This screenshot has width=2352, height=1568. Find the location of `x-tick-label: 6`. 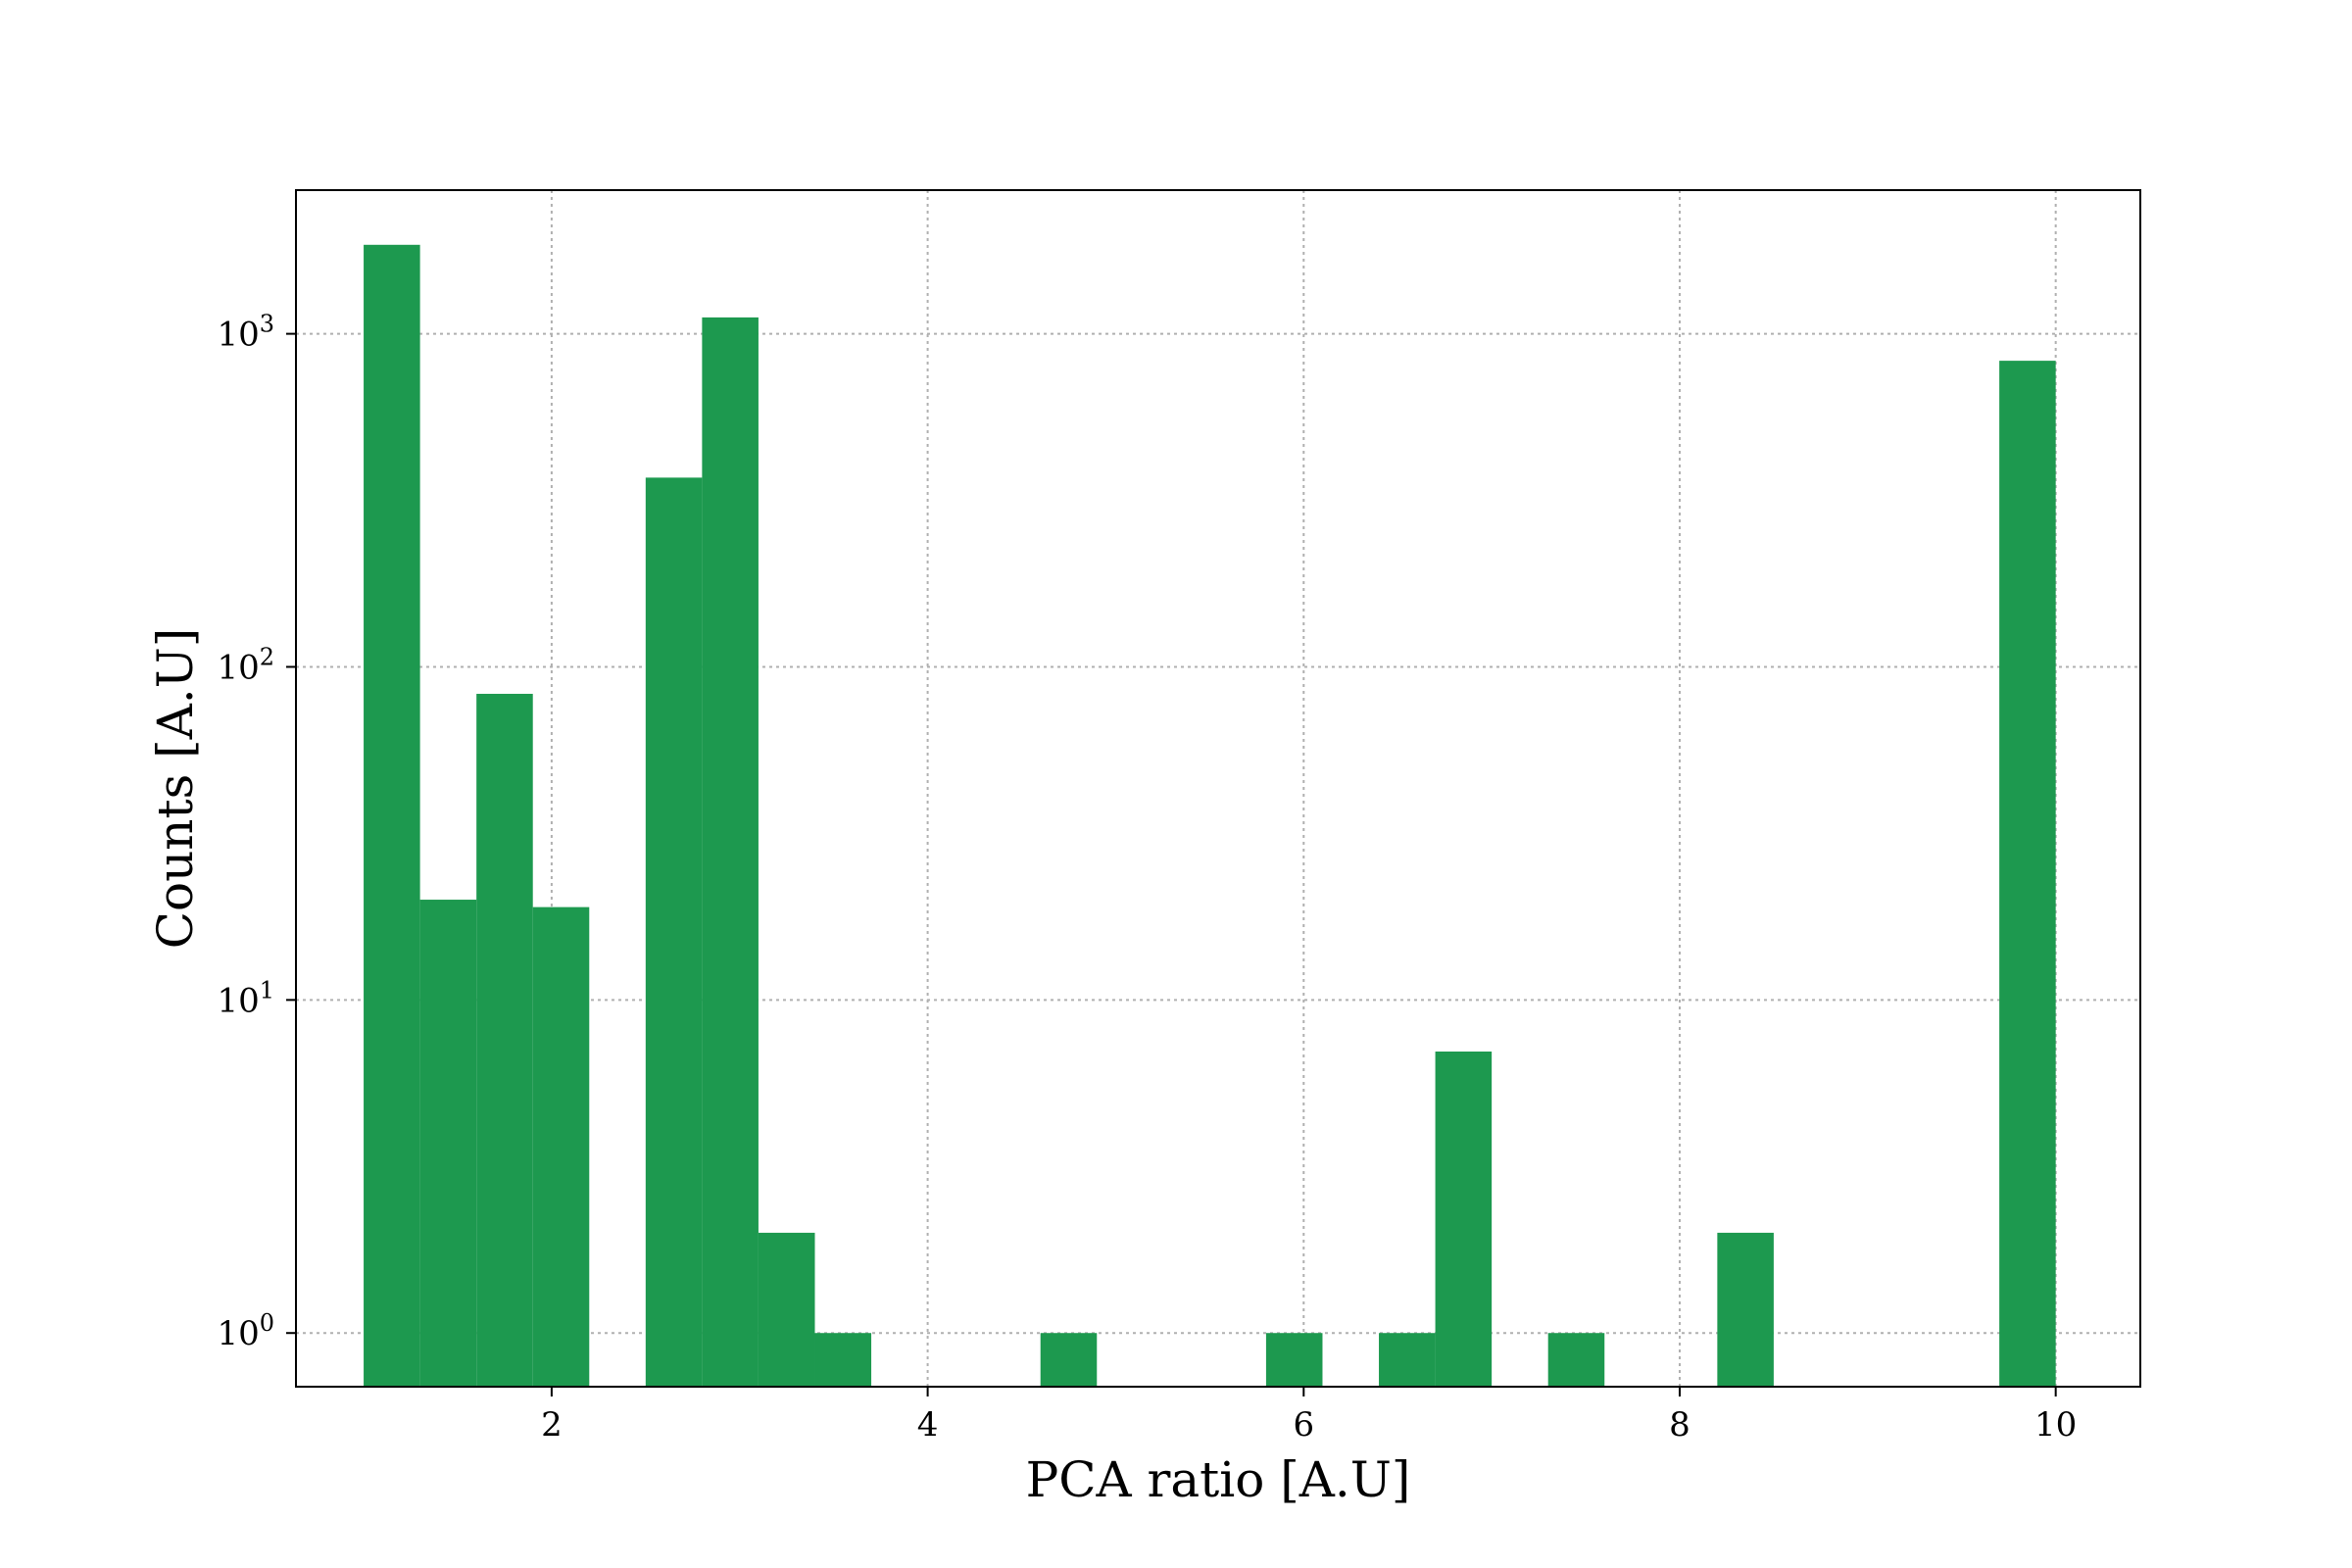

x-tick-label: 6 is located at coordinates (1303, 1425).